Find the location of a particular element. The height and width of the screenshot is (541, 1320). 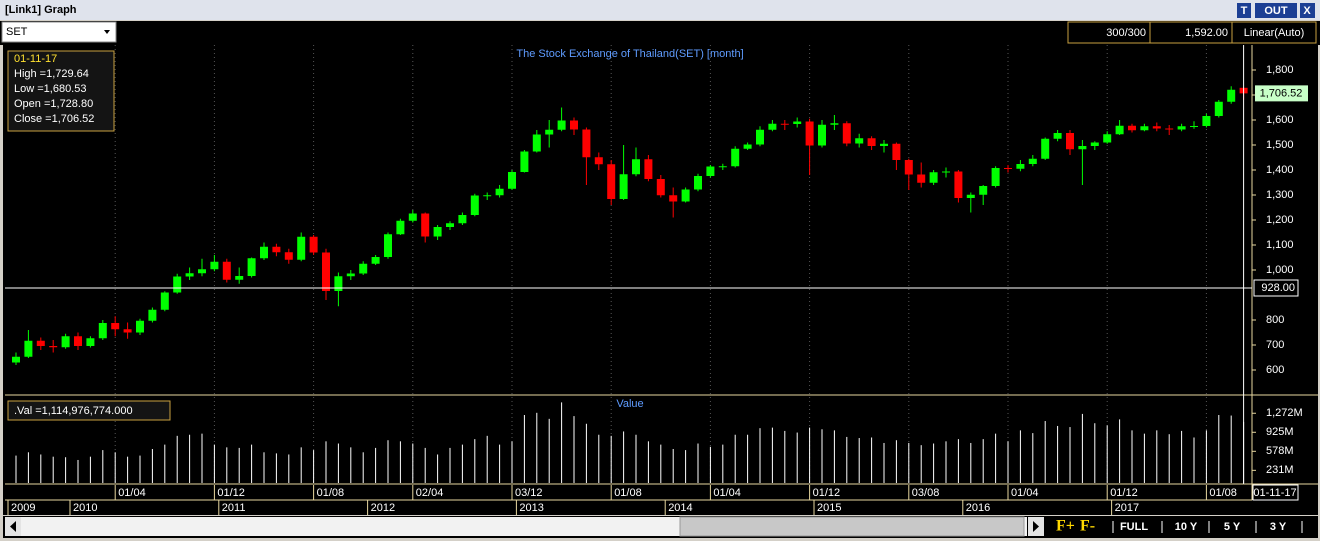

range-button: FULL is located at coordinates (1134, 527).